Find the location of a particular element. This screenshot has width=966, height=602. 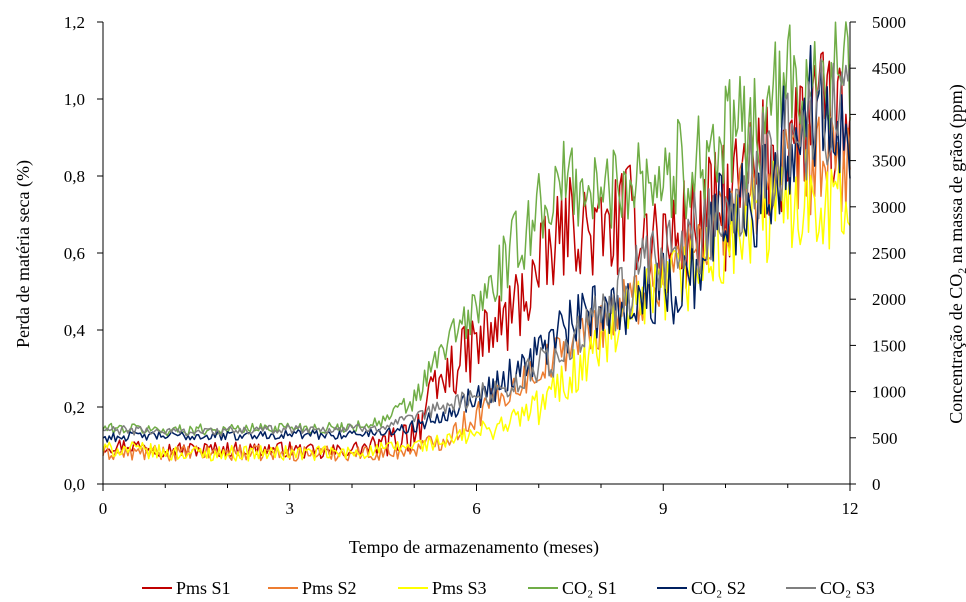

y-tick-label: 1,2 is located at coordinates (74, 22).